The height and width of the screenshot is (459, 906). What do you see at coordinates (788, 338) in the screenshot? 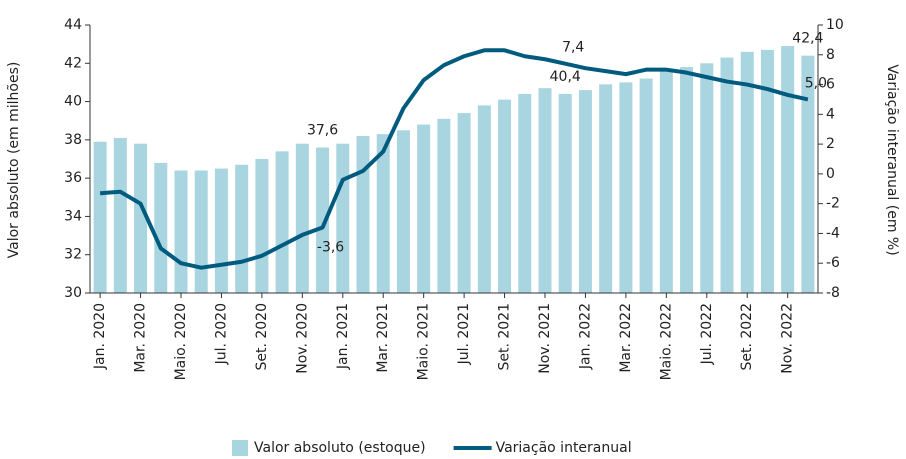
I see `x-tick-label: Nov. 2022` at bounding box center [788, 338].